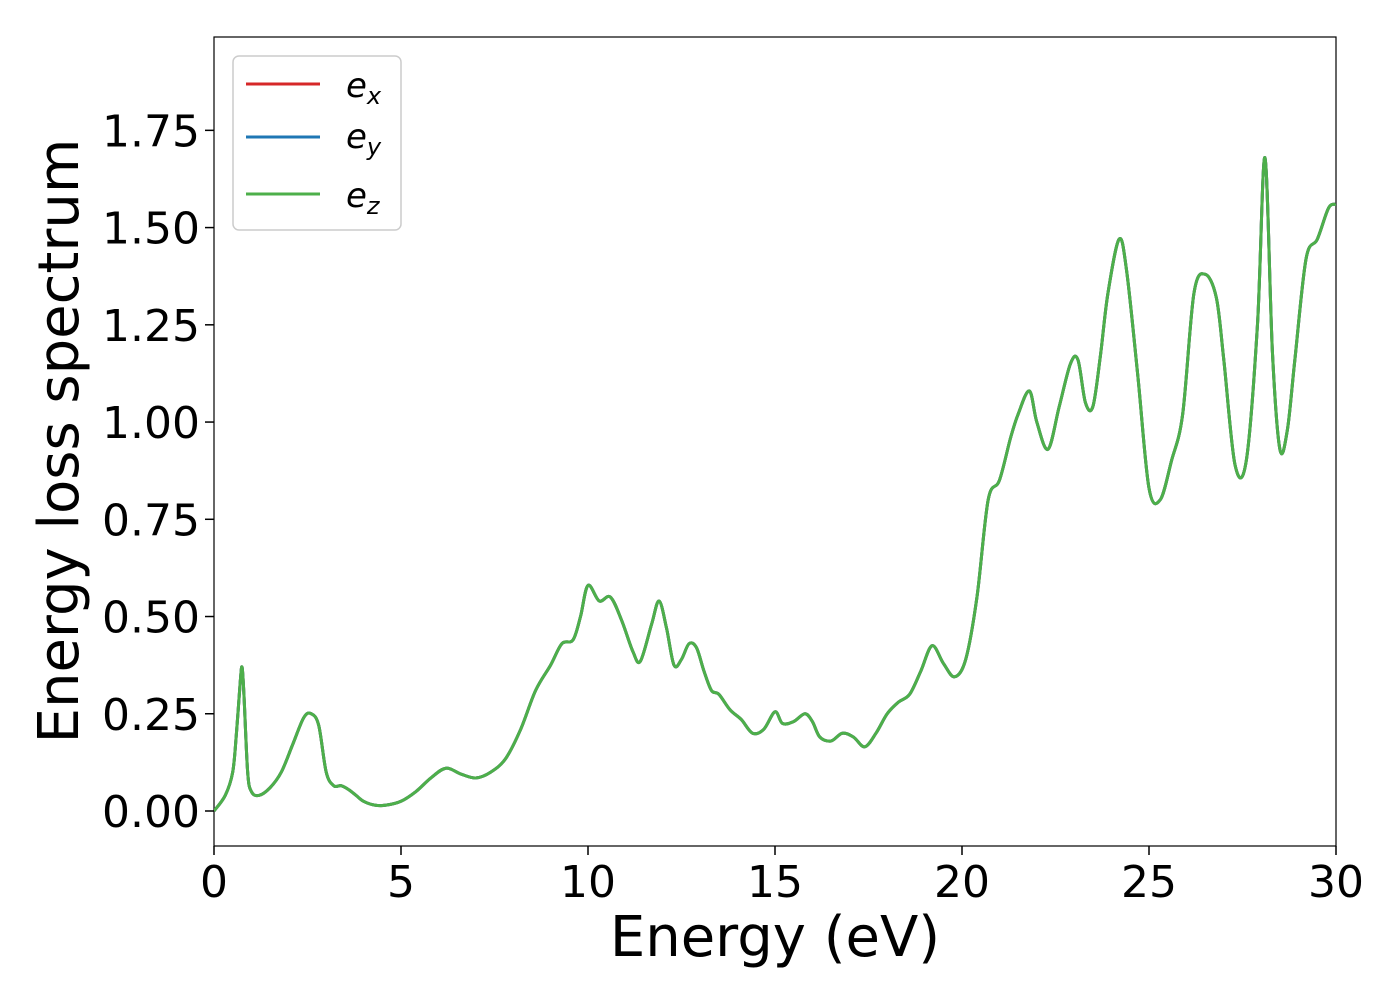 This screenshot has height=1000, width=1400. Describe the element at coordinates (1336, 882) in the screenshot. I see `x-tick-label: 30` at that location.